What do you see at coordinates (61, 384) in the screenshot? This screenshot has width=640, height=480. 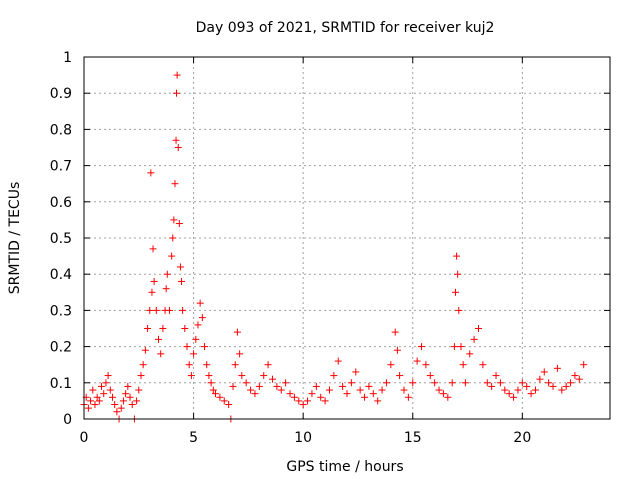 I see `y-tick-label: 0.1` at bounding box center [61, 384].